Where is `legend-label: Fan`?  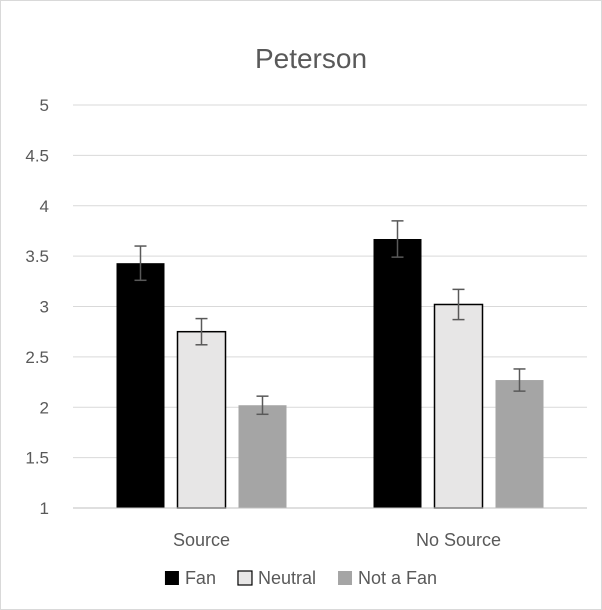 legend-label: Fan is located at coordinates (200, 578).